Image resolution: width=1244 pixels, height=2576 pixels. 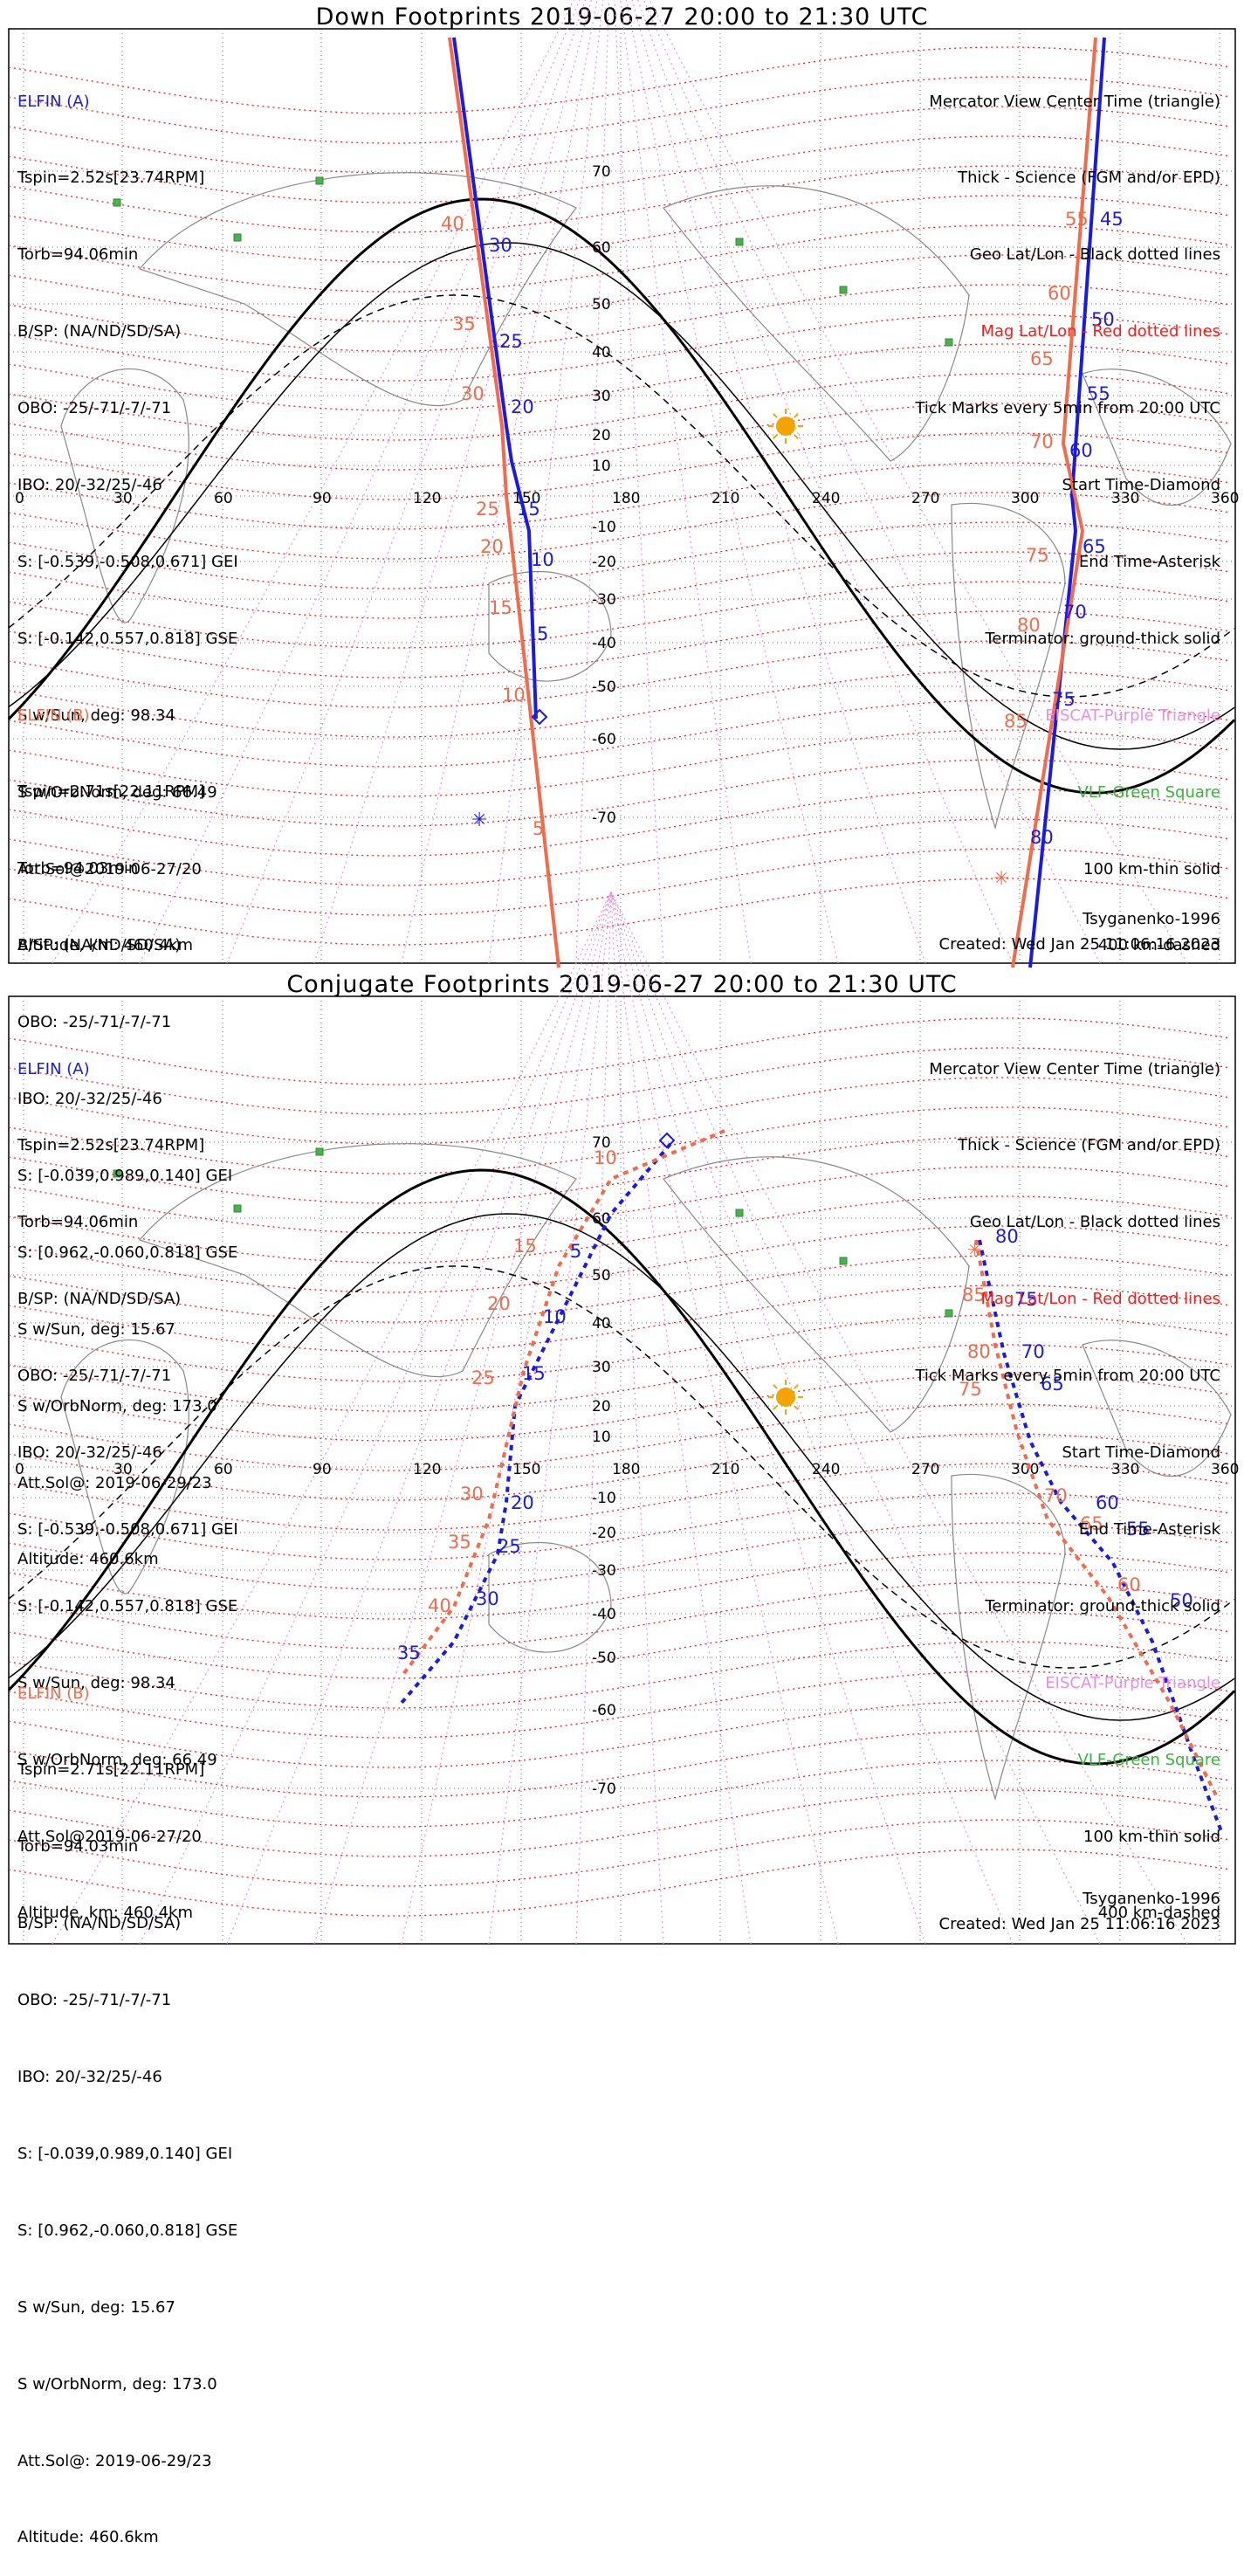 What do you see at coordinates (1151, 1899) in the screenshot?
I see `model-label: Tsyganenko-1996` at bounding box center [1151, 1899].